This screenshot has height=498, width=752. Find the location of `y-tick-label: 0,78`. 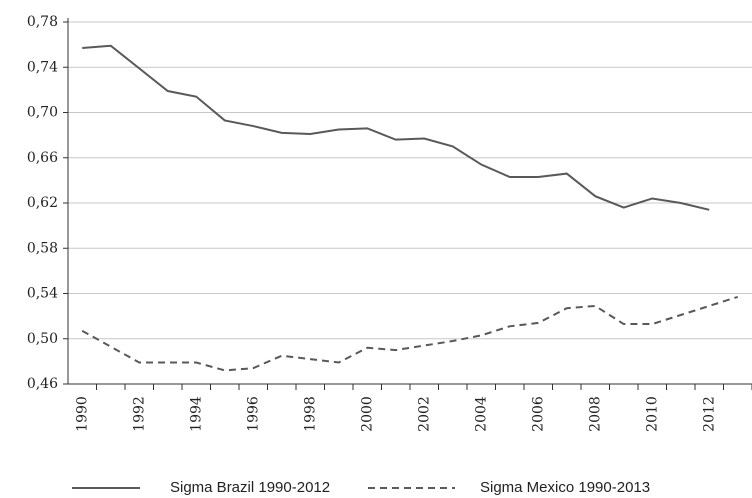

y-tick-label: 0,78 is located at coordinates (42, 22).